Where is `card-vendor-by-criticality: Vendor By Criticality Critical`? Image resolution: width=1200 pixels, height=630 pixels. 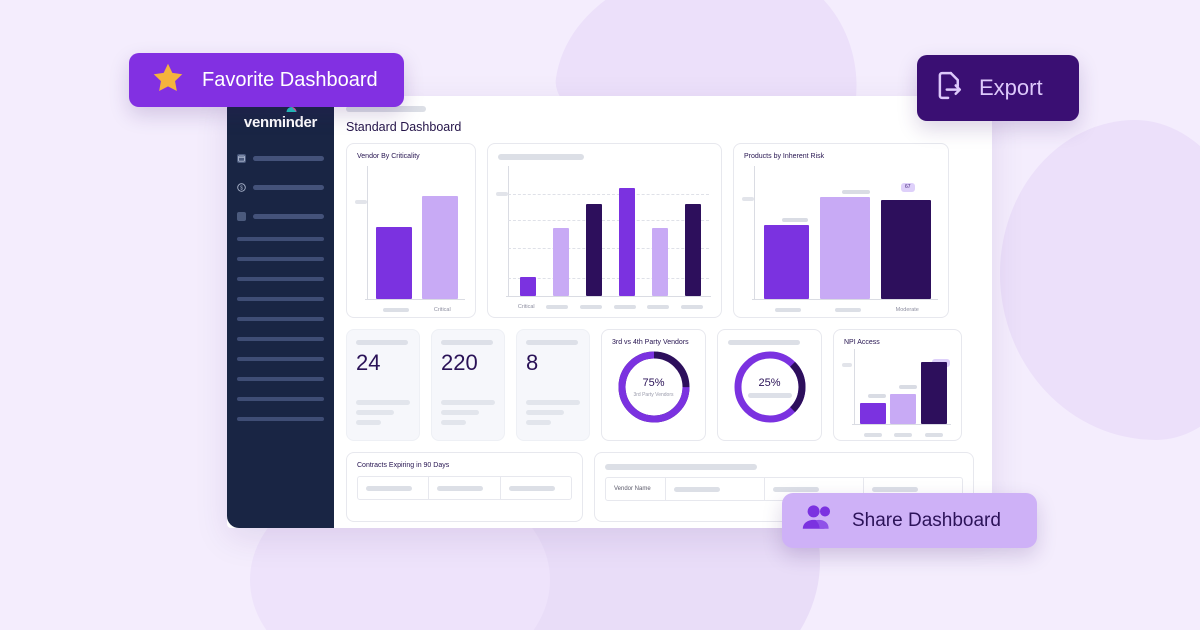
card-vendor-by-criticality: Vendor By Criticality Critical is located at coordinates (411, 230).